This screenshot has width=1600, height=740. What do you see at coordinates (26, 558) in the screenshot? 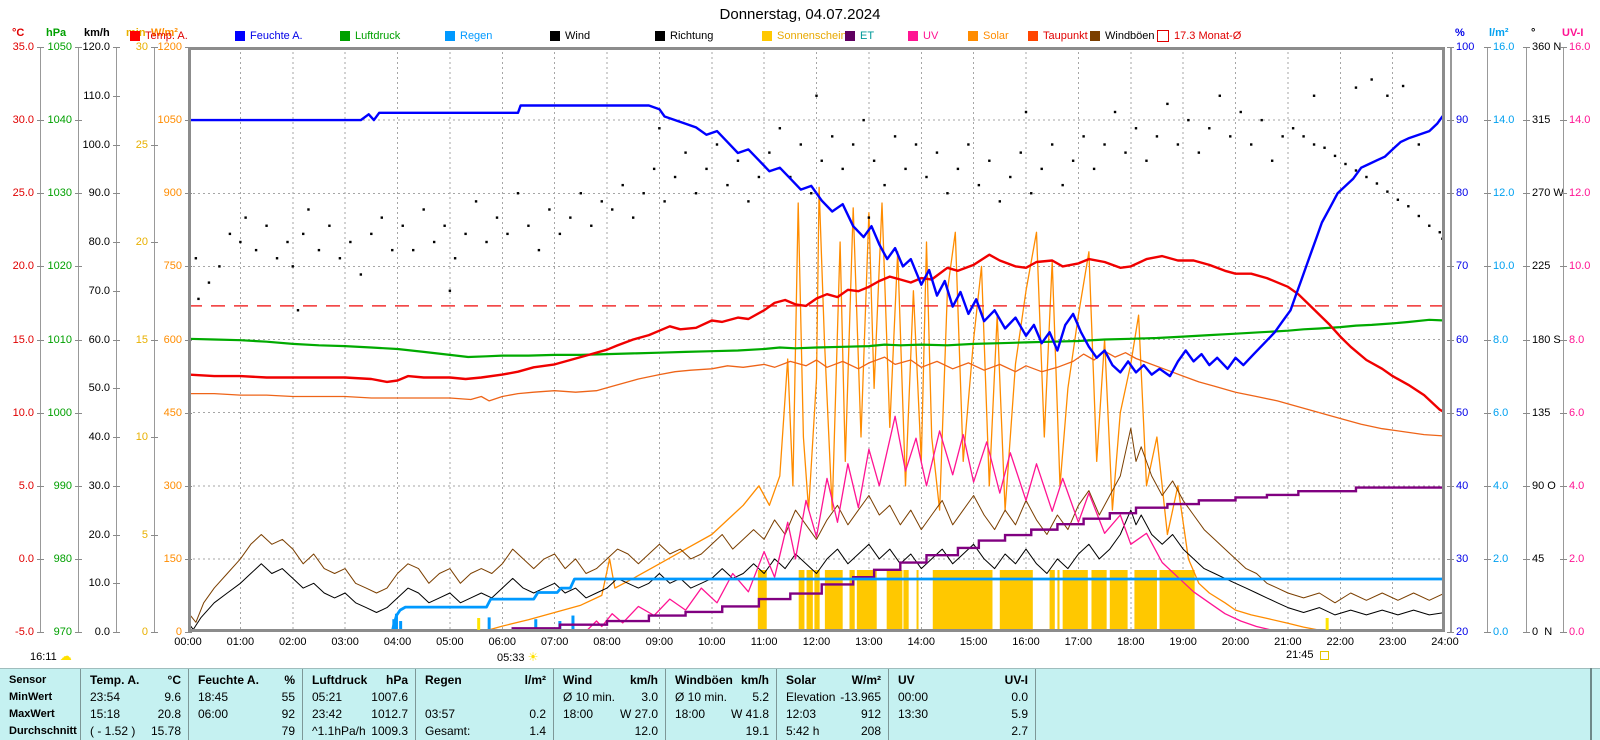
I see `y-axis-label: 0.0` at bounding box center [26, 558].